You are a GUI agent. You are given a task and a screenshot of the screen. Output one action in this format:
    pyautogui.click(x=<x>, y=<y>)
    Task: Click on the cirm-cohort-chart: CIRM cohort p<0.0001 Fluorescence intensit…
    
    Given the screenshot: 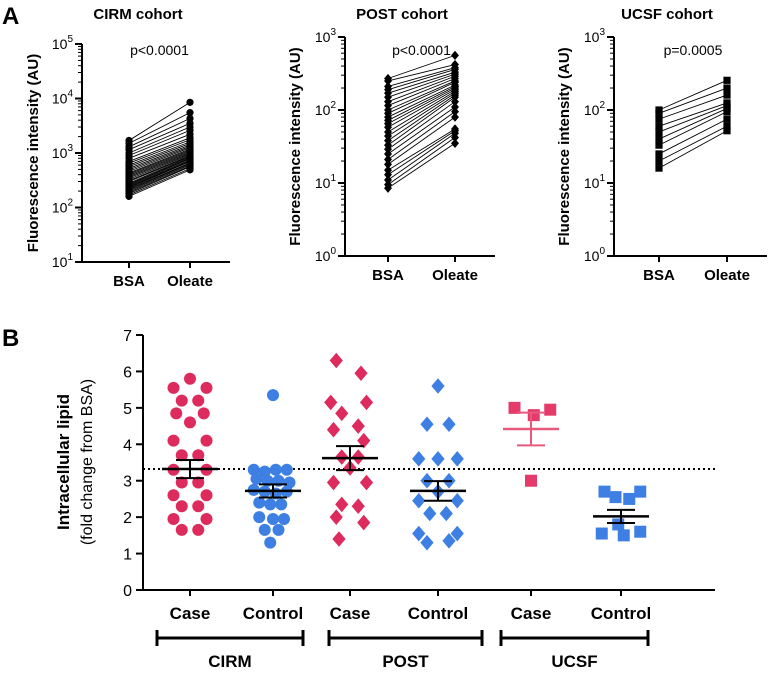 What is the action you would take?
    pyautogui.click(x=127, y=148)
    